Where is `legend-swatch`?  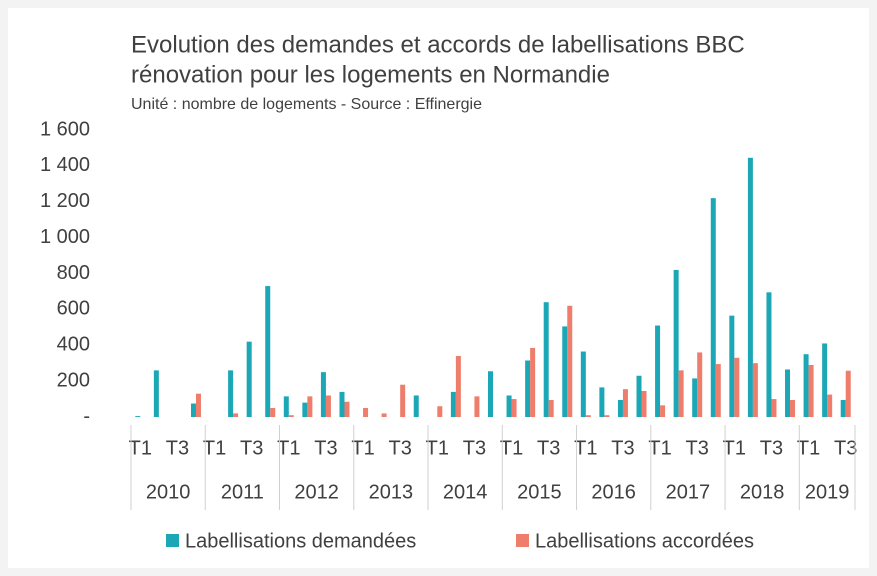 legend-swatch is located at coordinates (522, 540).